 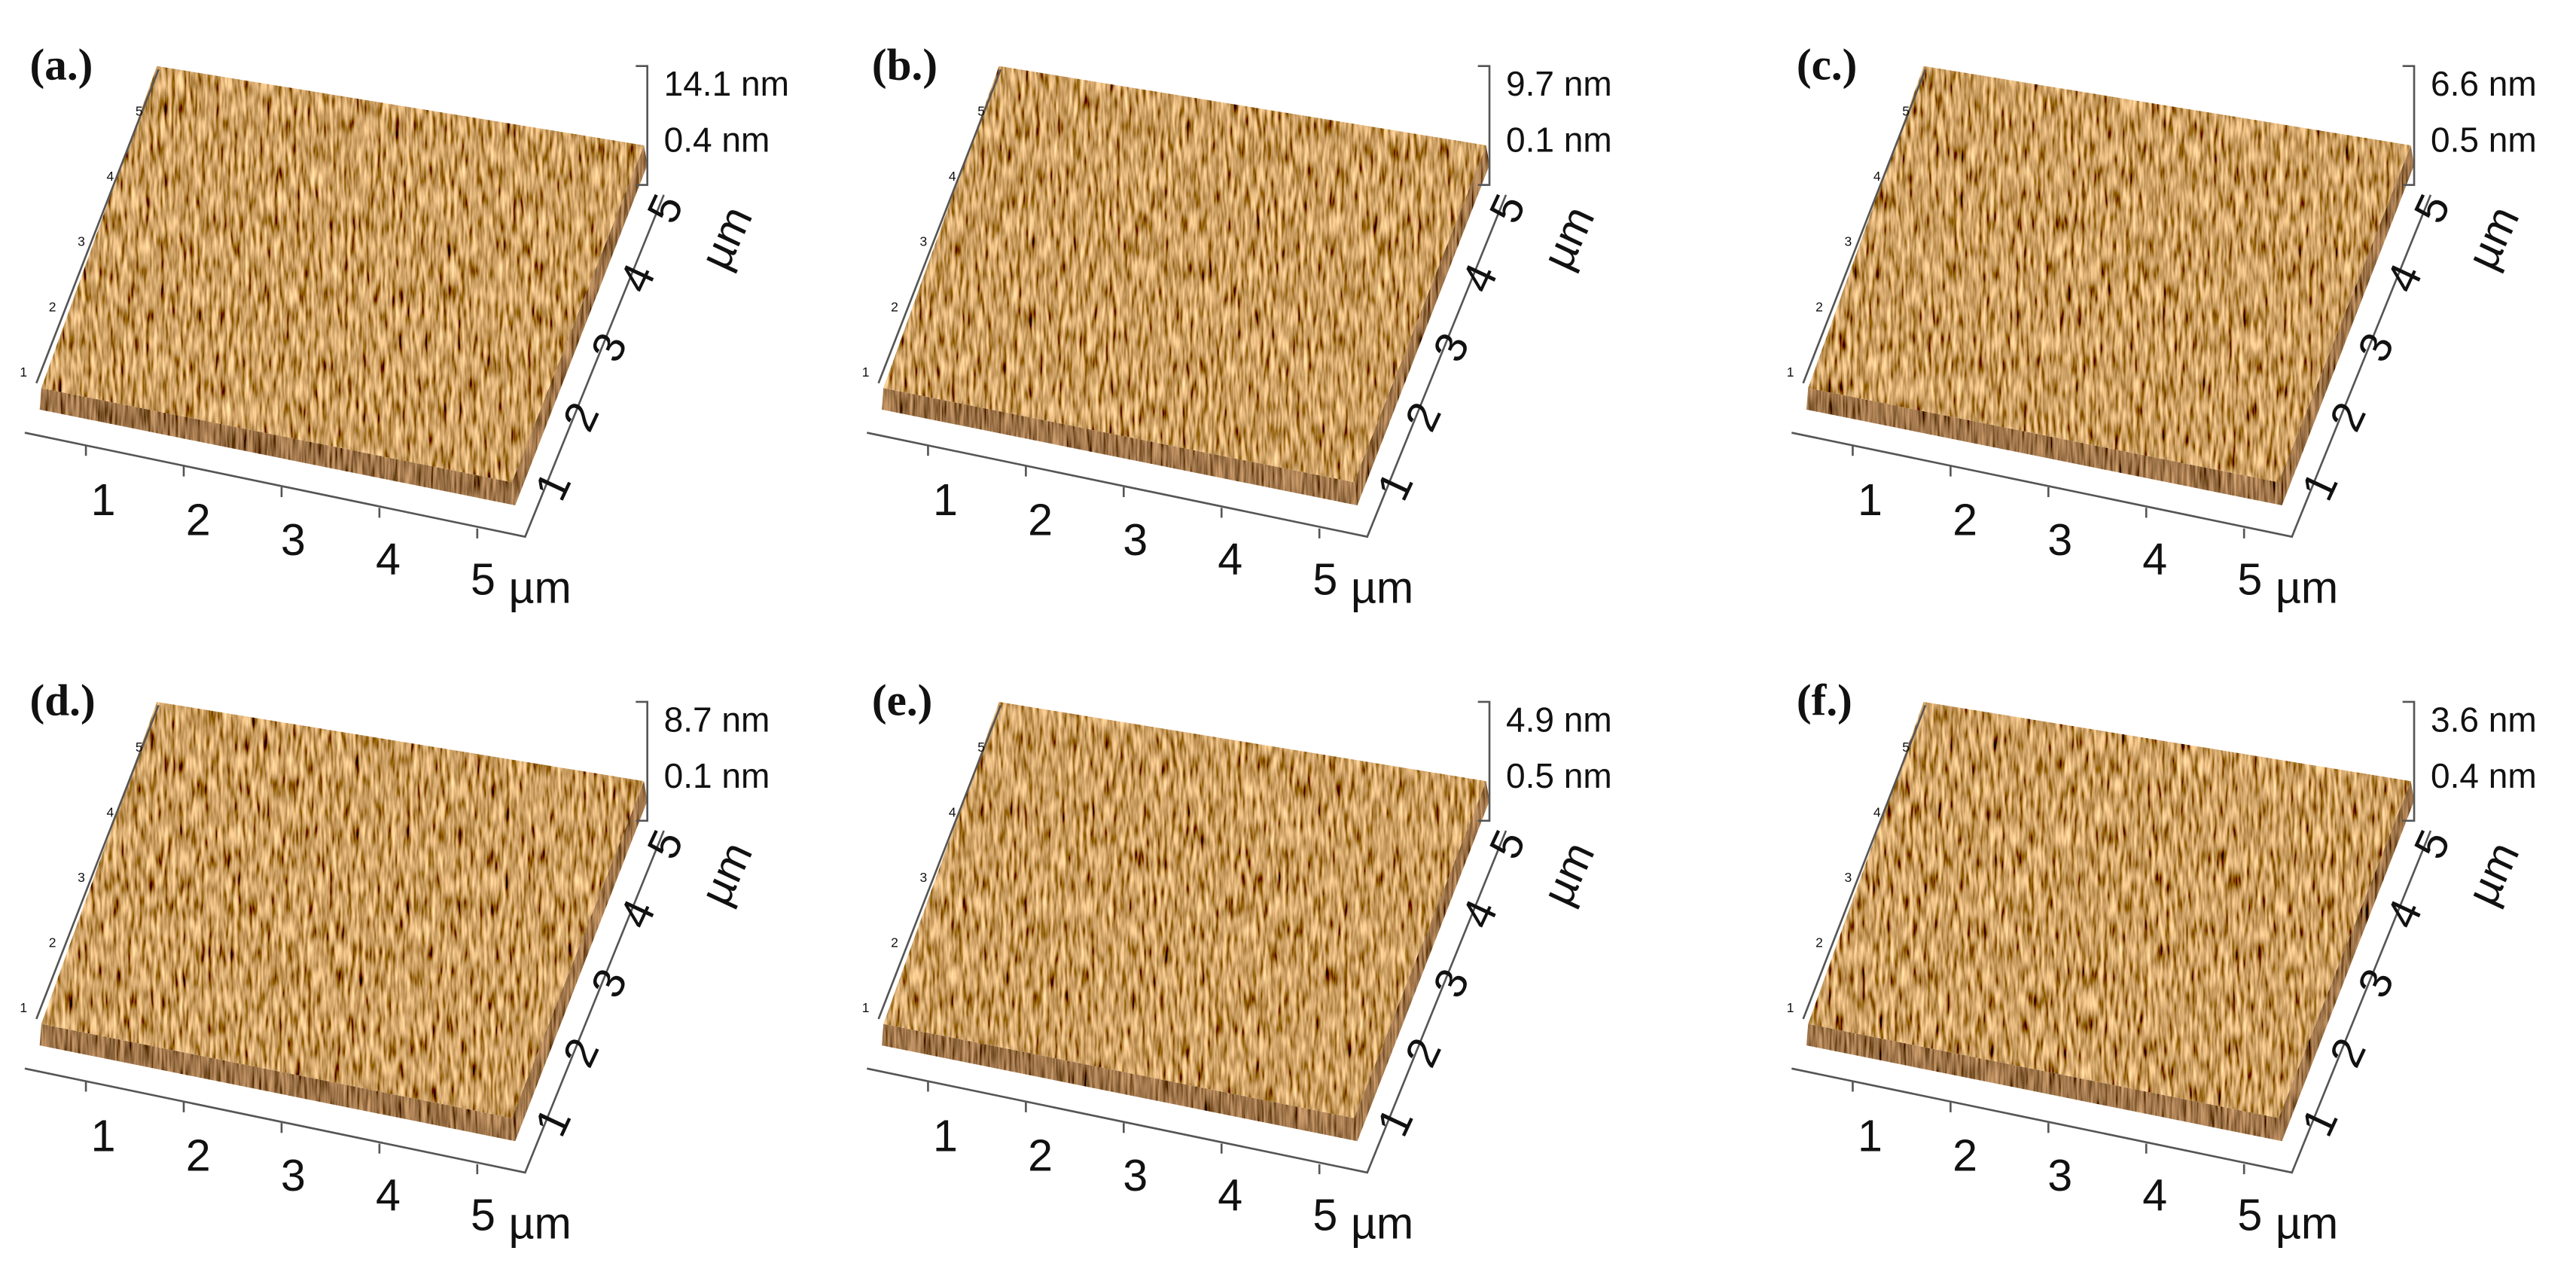 I want to click on z-max-label: 3.6 nm, so click(x=2484, y=719).